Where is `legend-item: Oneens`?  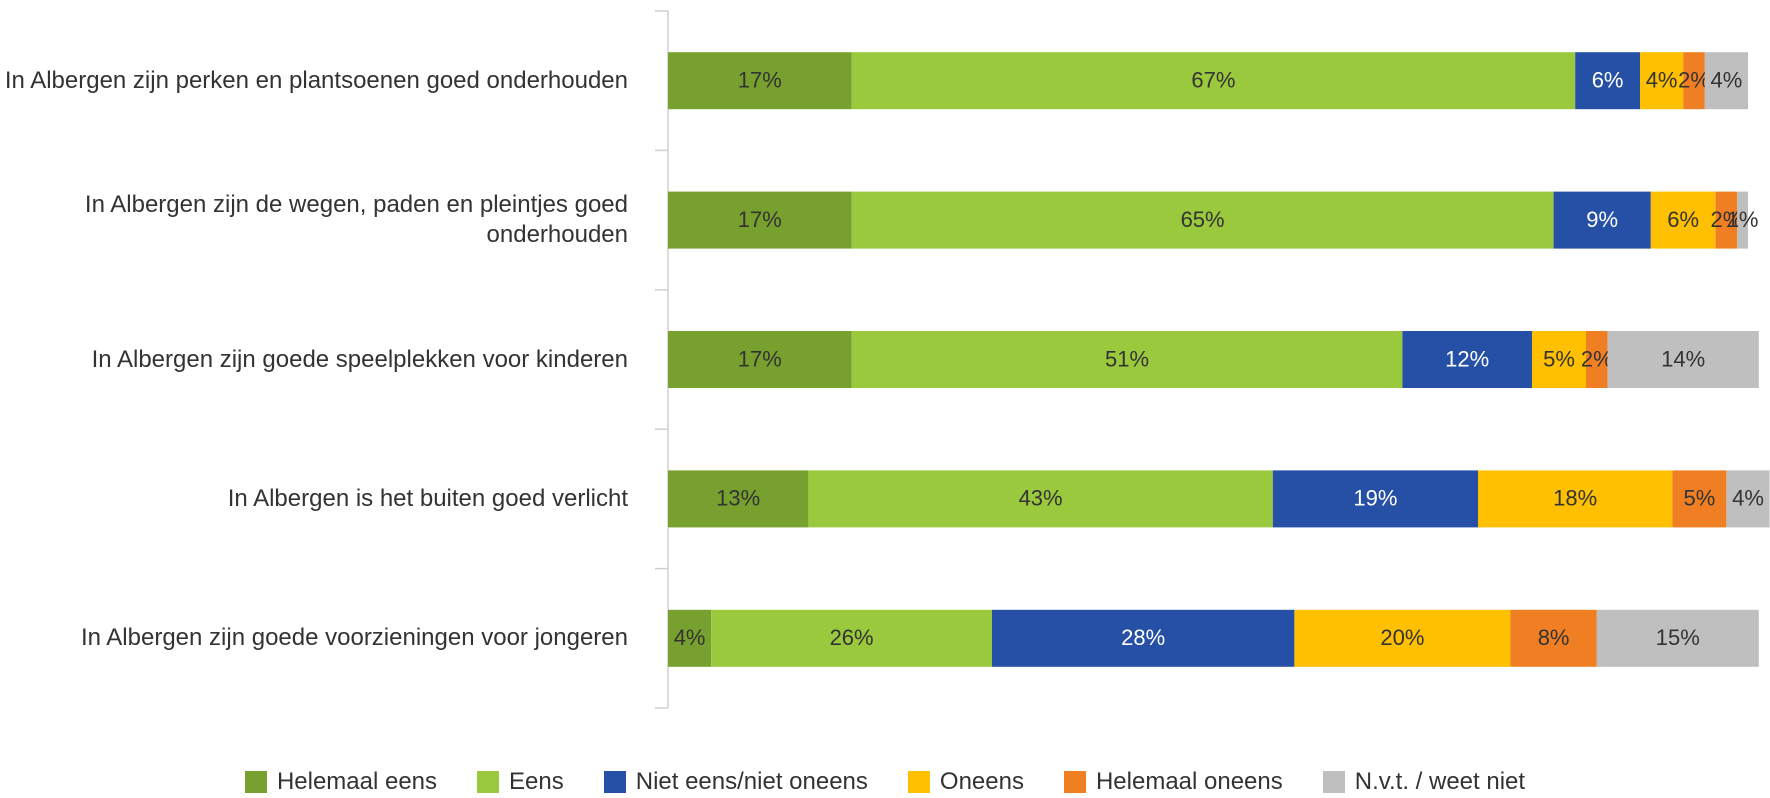 legend-item: Oneens is located at coordinates (965, 782).